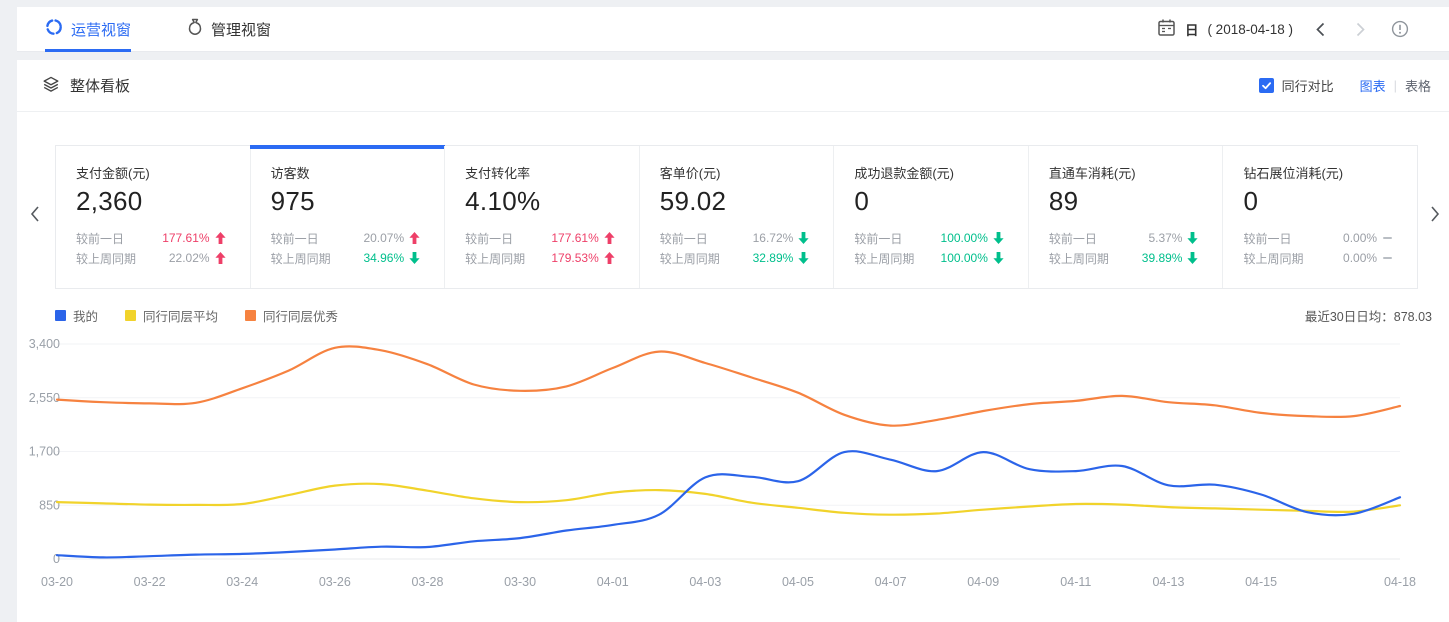 This screenshot has width=1449, height=622. What do you see at coordinates (88, 29) in the screenshot?
I see `tab-operations-view: 运营视窗` at bounding box center [88, 29].